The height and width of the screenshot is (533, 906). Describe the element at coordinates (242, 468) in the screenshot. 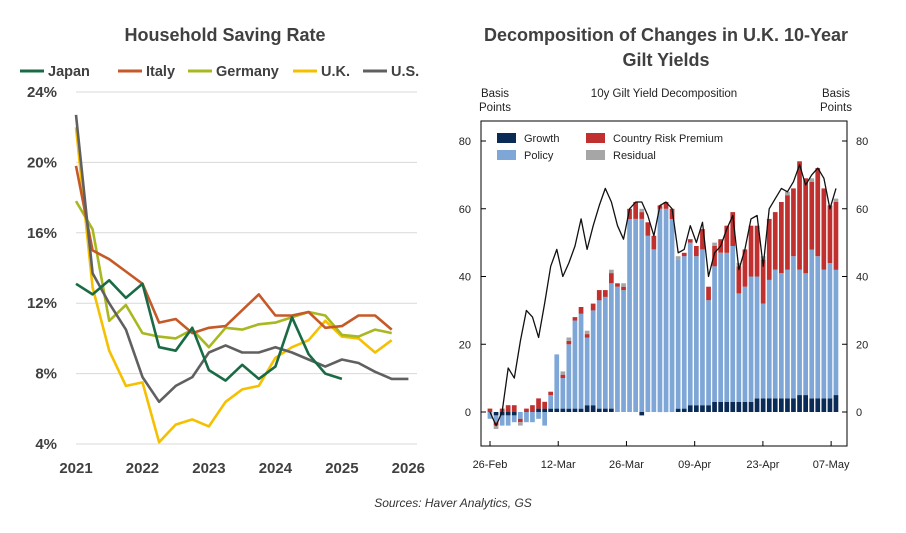

I see `left-x-tick-labels: 2021 2022 2023 2024 2025 2026` at that location.